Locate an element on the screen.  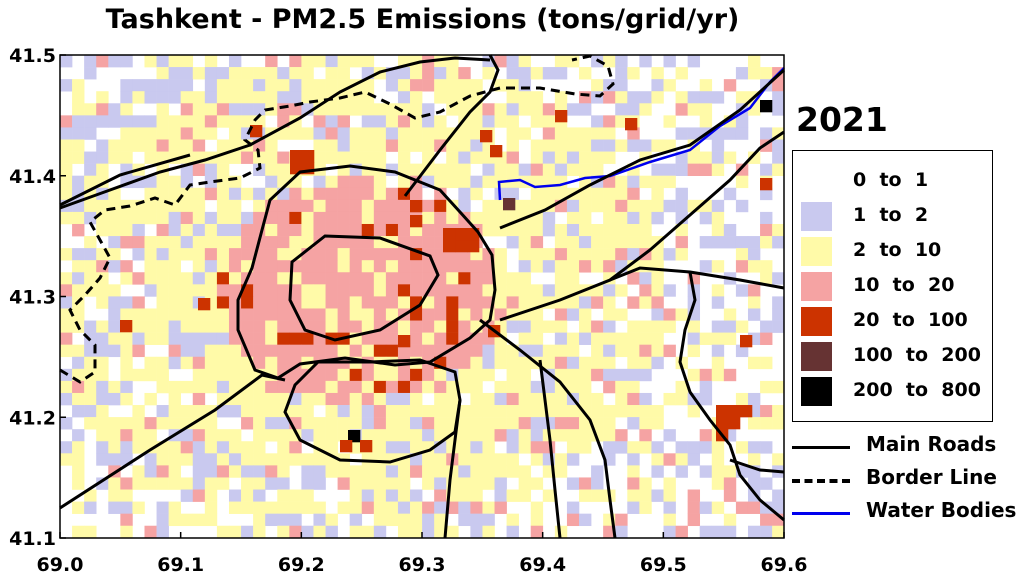
legend-swatch is located at coordinates (816, 216).